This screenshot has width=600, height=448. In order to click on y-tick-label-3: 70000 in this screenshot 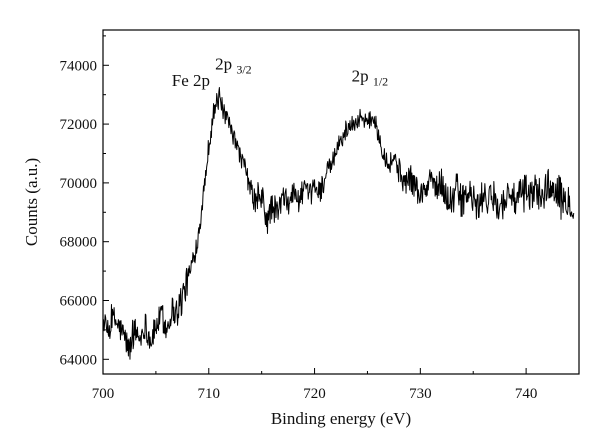, I will do `click(79, 184)`.